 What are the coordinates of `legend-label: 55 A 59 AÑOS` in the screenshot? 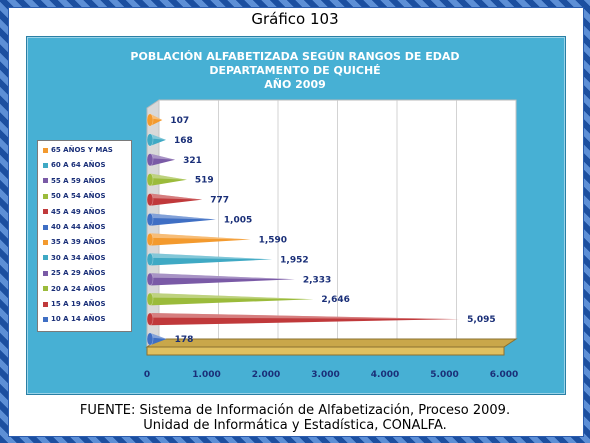 It's located at (78, 180).